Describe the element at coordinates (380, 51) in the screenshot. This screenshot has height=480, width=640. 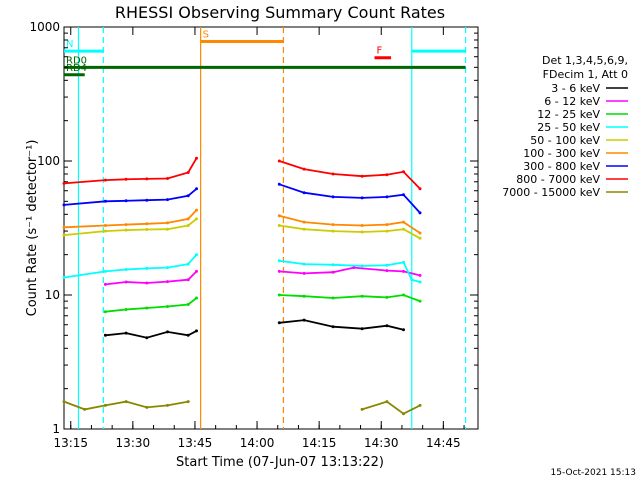
I see `flag-label: F` at that location.